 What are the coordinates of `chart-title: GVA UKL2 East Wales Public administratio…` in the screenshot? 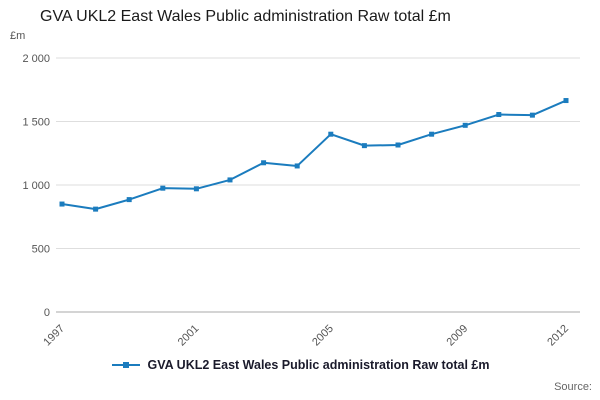 It's located at (245, 16).